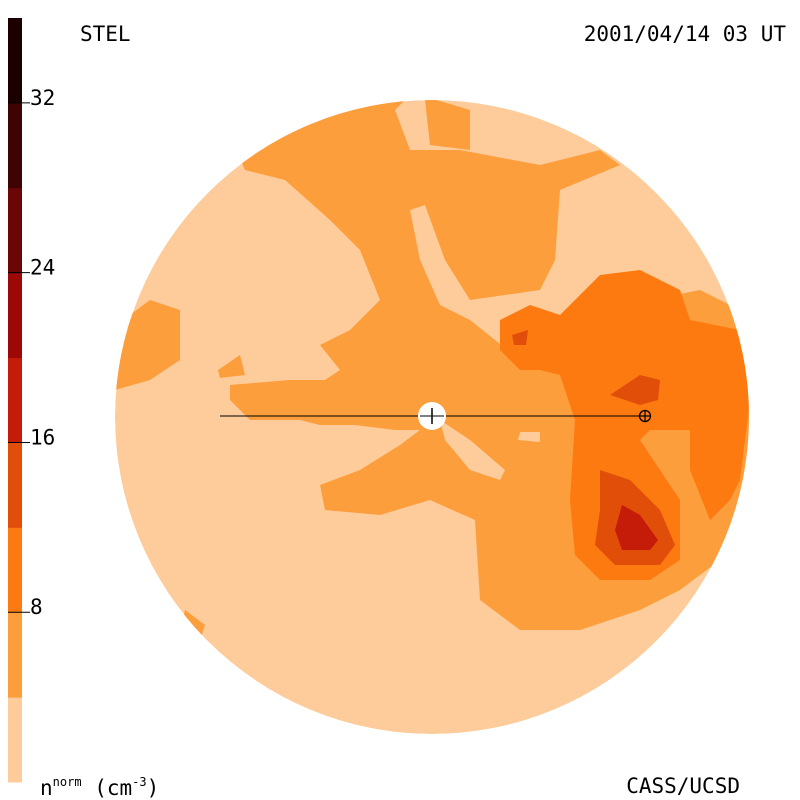 This screenshot has width=800, height=800. What do you see at coordinates (42, 268) in the screenshot?
I see `colorbar-tick-label: 24` at bounding box center [42, 268].